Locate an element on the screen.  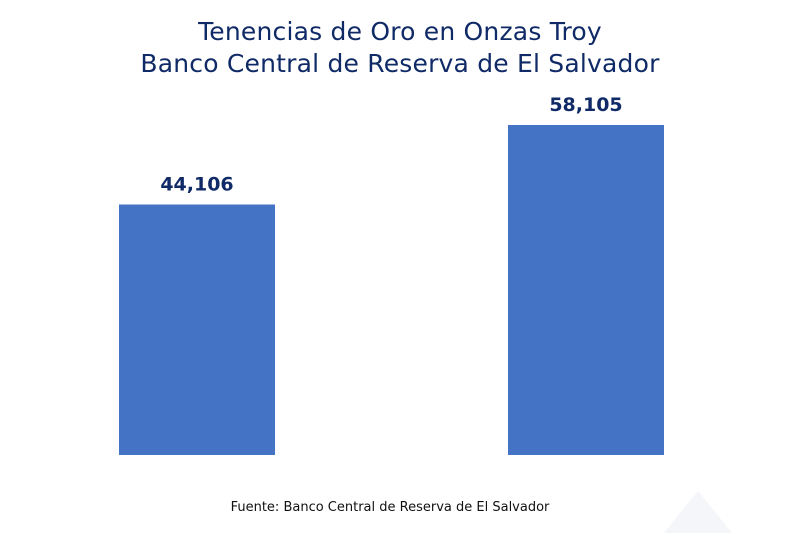
bar-value-label-2: 58,105 is located at coordinates (585, 105).